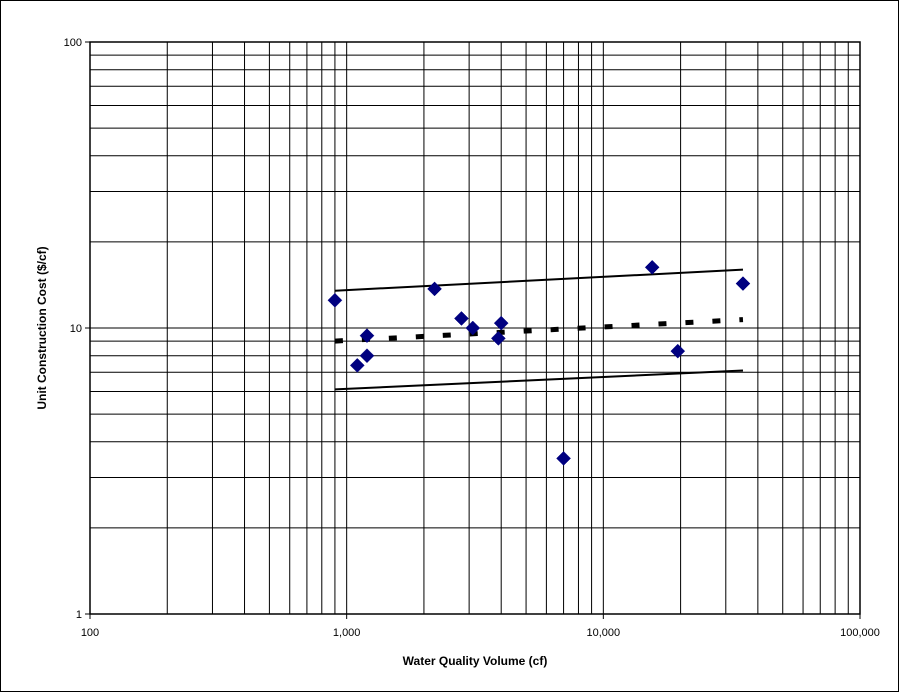 The height and width of the screenshot is (692, 899). Describe the element at coordinates (76, 329) in the screenshot. I see `y-tick-label: 10` at that location.